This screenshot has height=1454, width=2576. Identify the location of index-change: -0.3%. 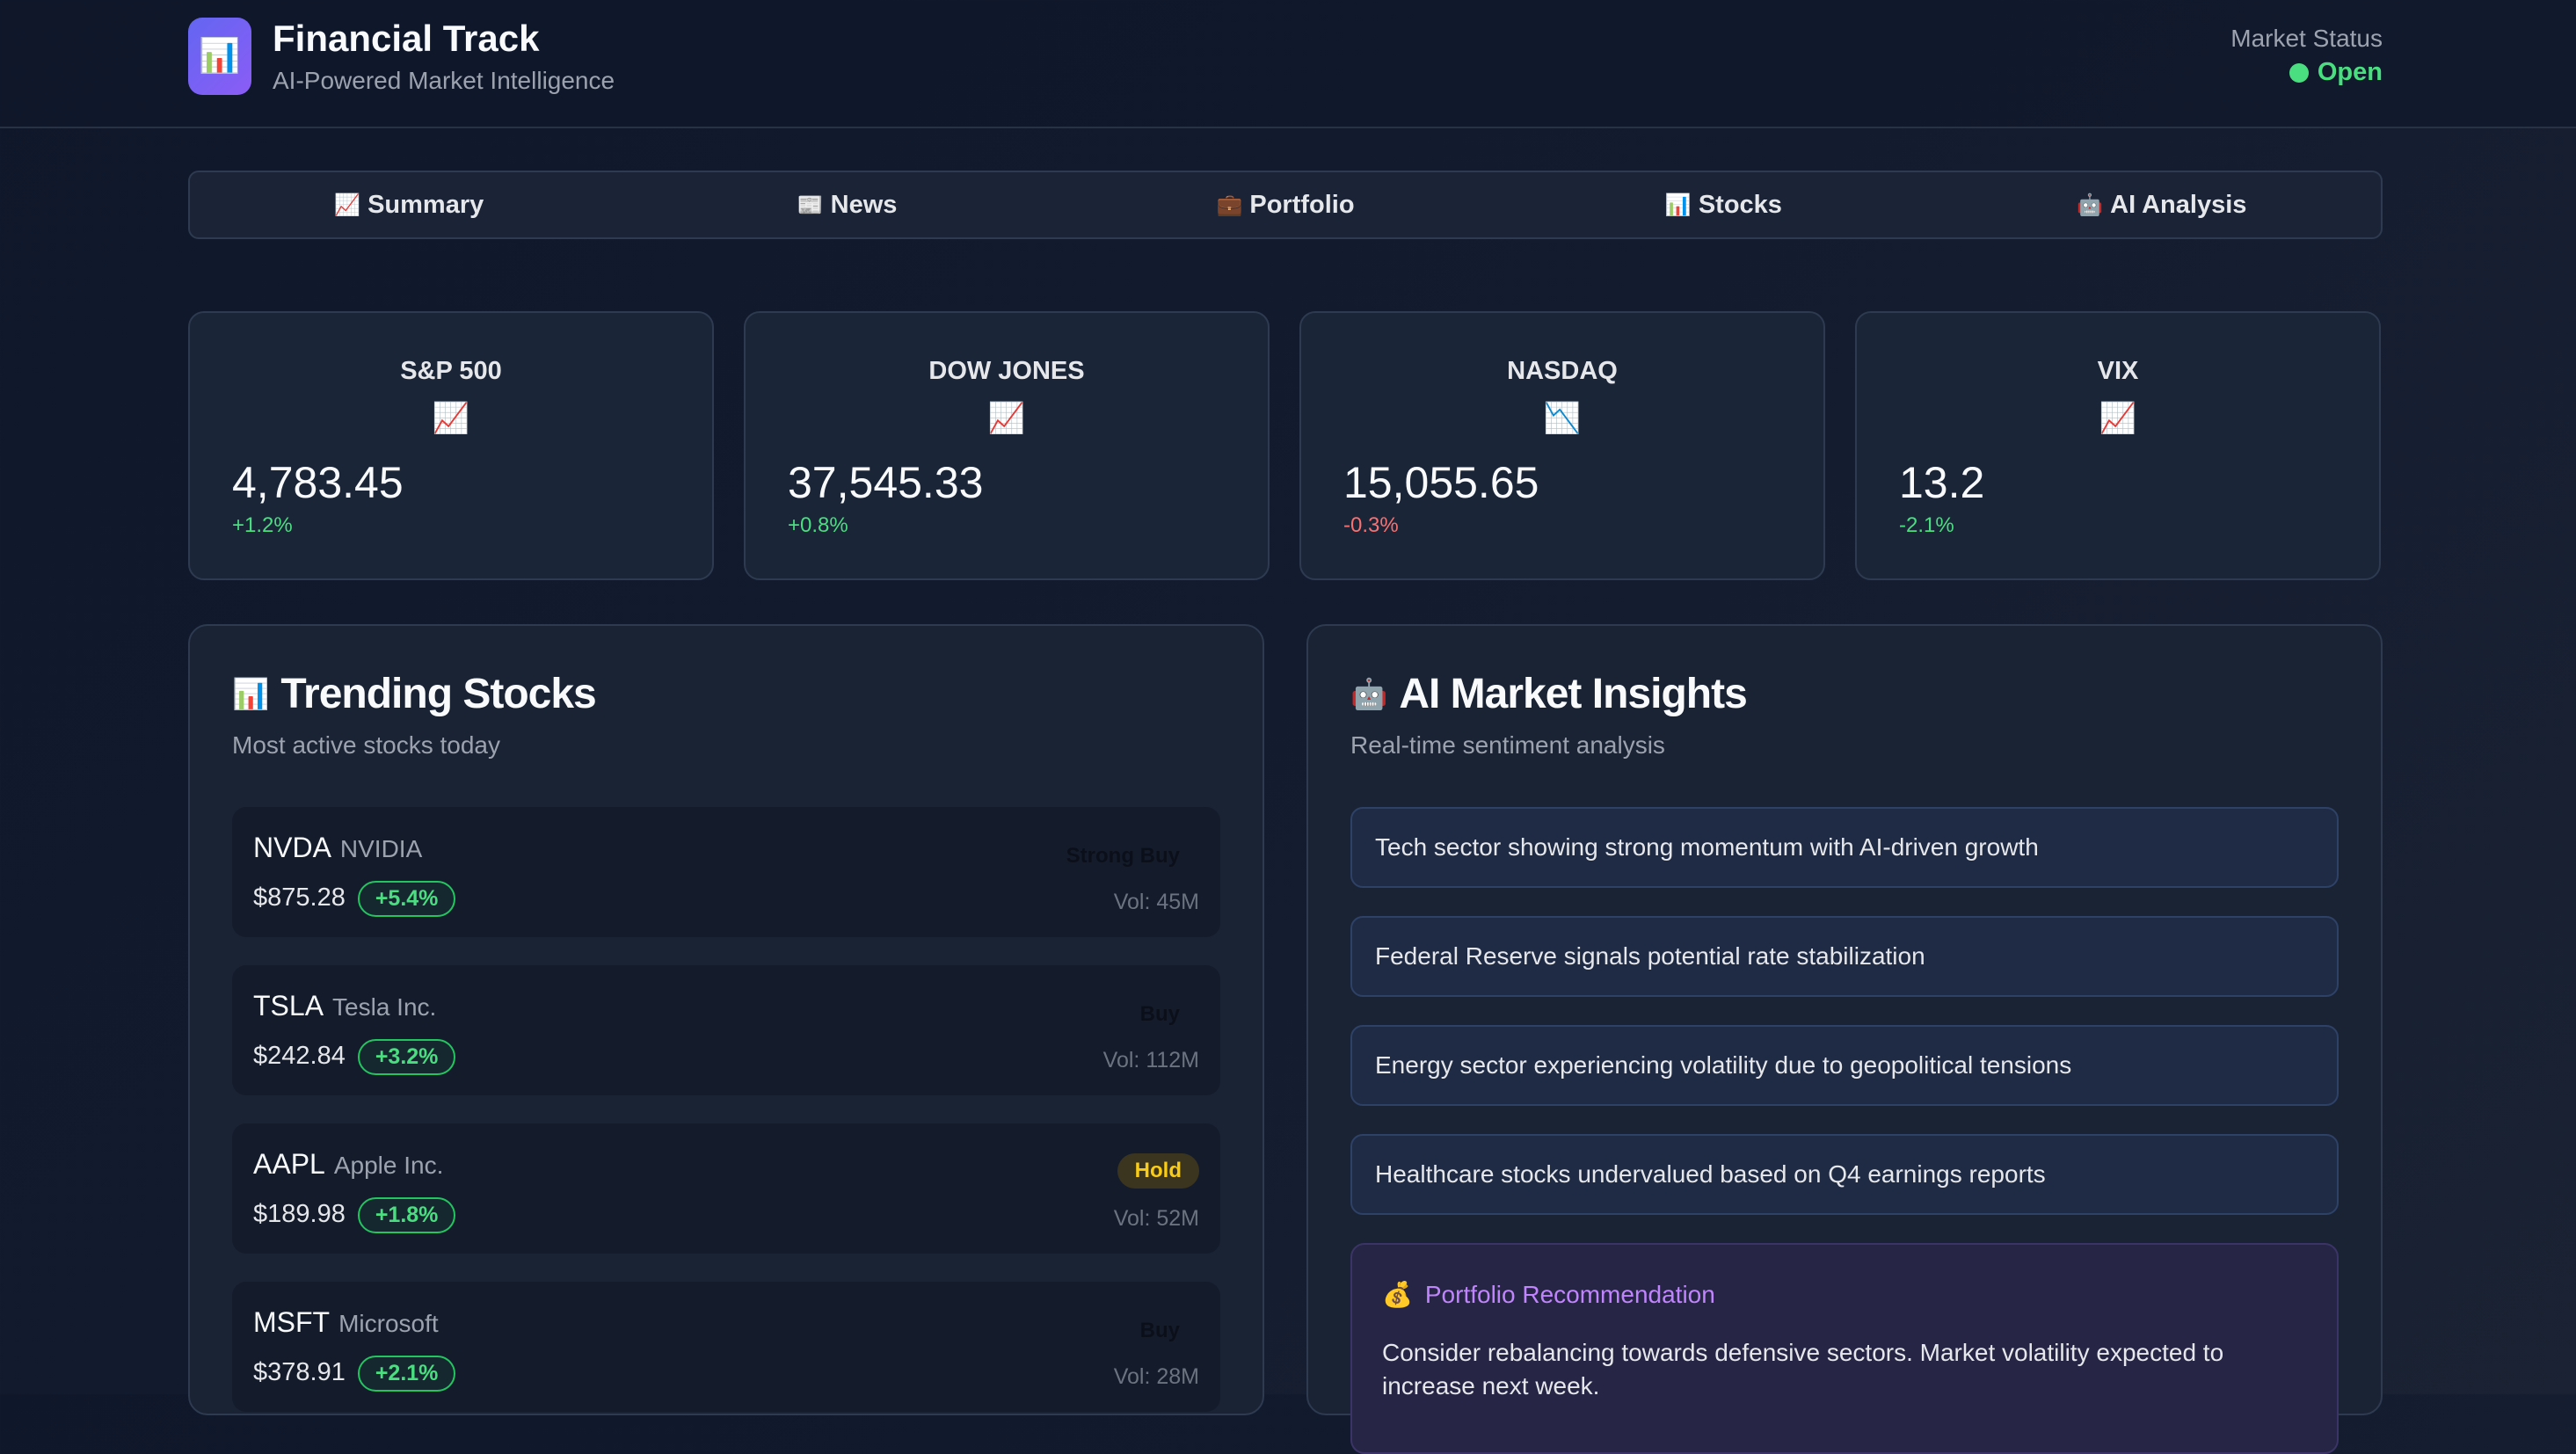
(1371, 525).